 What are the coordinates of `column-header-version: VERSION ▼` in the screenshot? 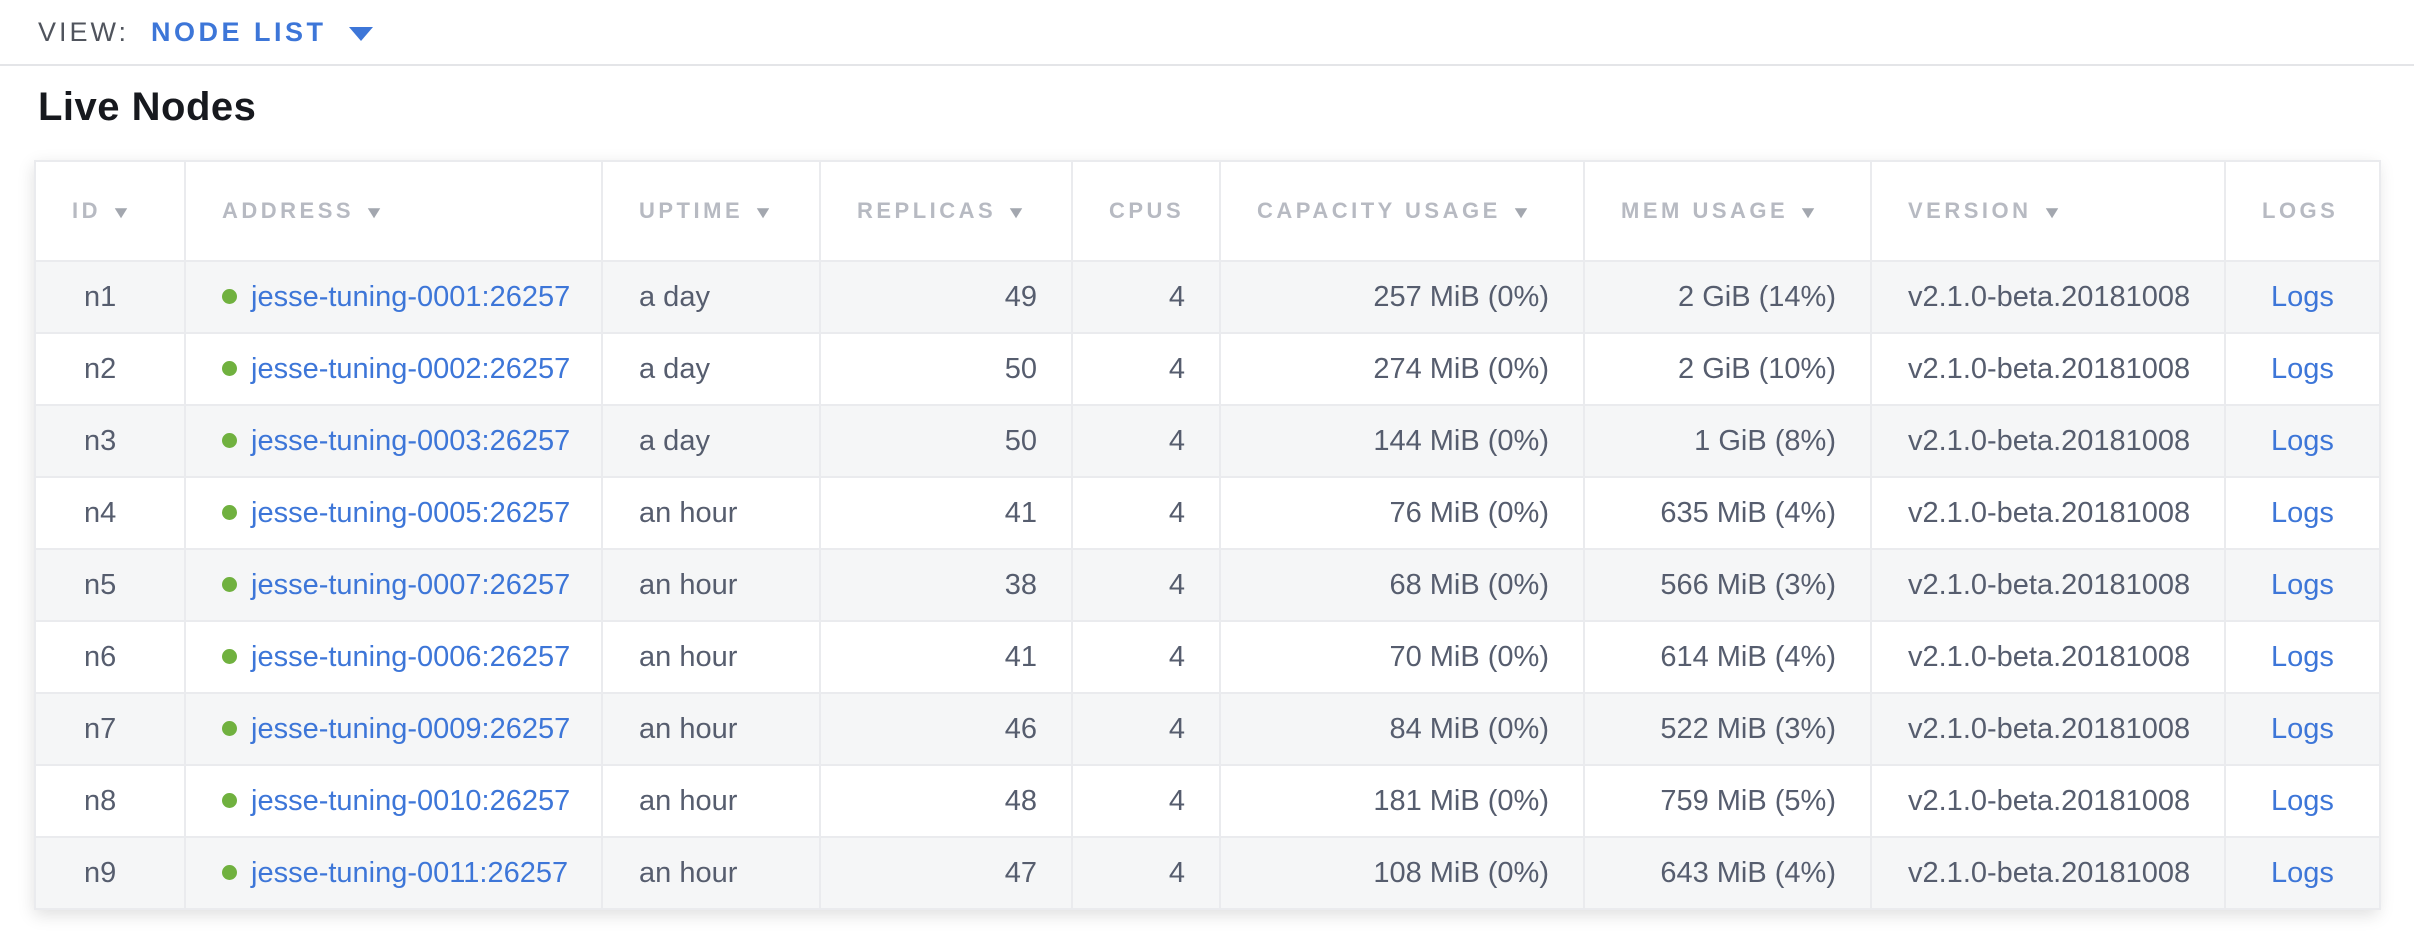 It's located at (2048, 211).